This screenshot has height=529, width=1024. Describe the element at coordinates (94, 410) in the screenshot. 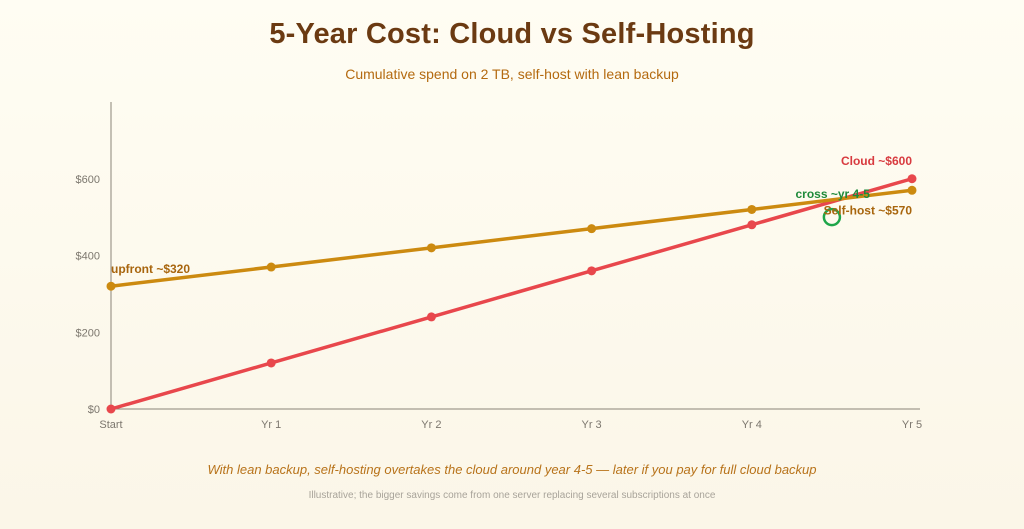

I see `y-tick-label: $0` at that location.